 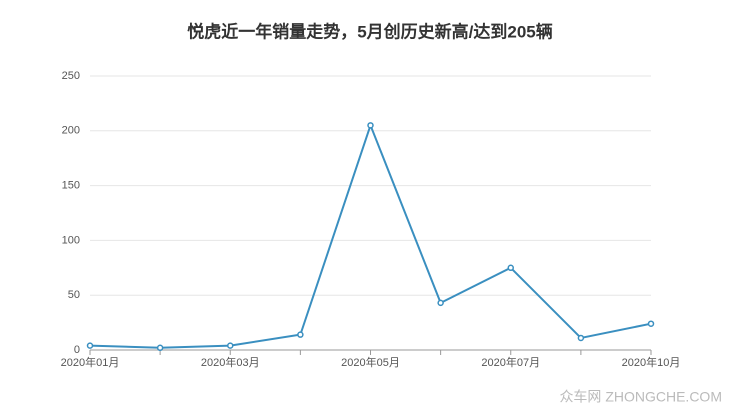 What do you see at coordinates (71, 131) in the screenshot?
I see `y-tick-label: 200` at bounding box center [71, 131].